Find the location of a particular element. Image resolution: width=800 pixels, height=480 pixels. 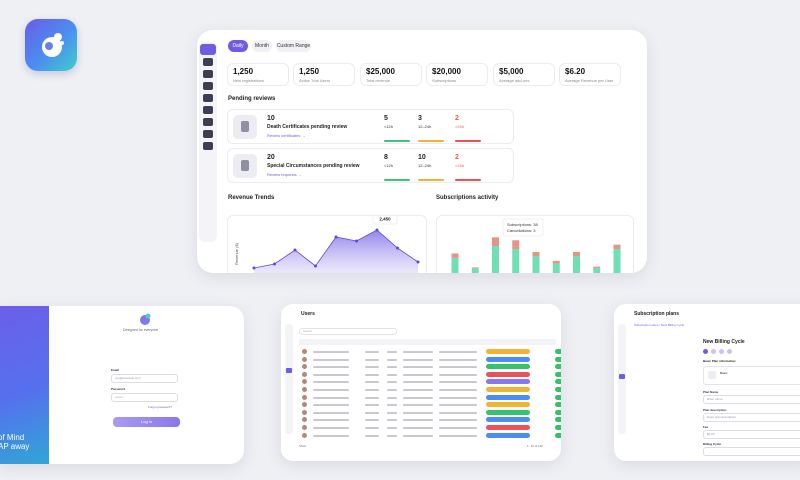

info-icon is located at coordinates (208, 74).